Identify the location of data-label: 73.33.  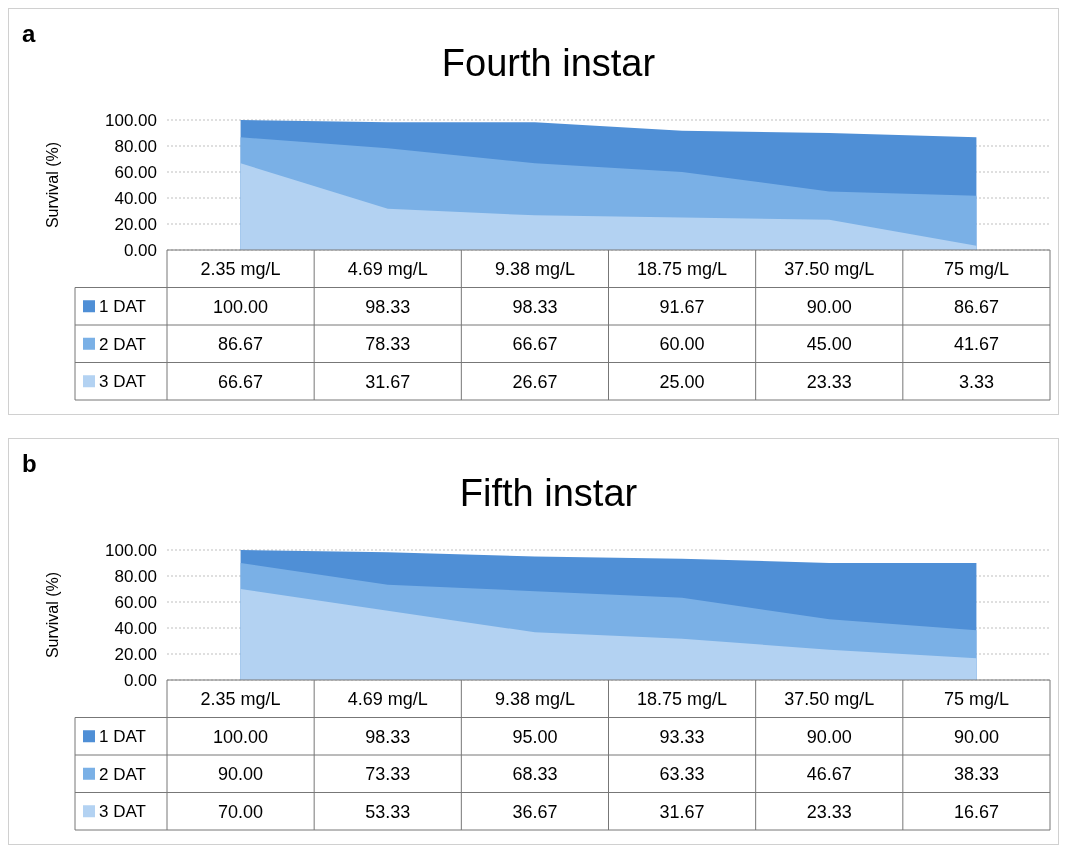
(388, 774).